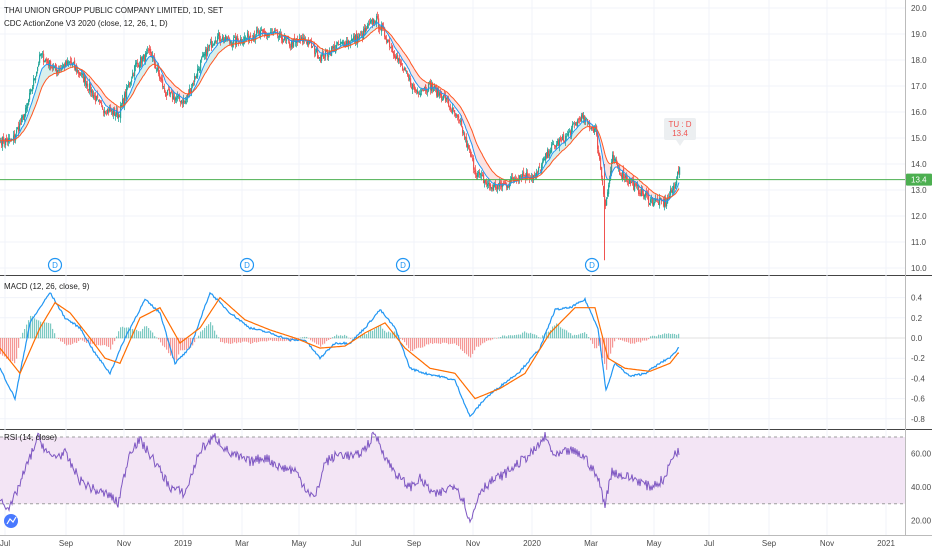 The width and height of the screenshot is (932, 550). What do you see at coordinates (918, 419) in the screenshot?
I see `macd-tick-label: -0.8` at bounding box center [918, 419].